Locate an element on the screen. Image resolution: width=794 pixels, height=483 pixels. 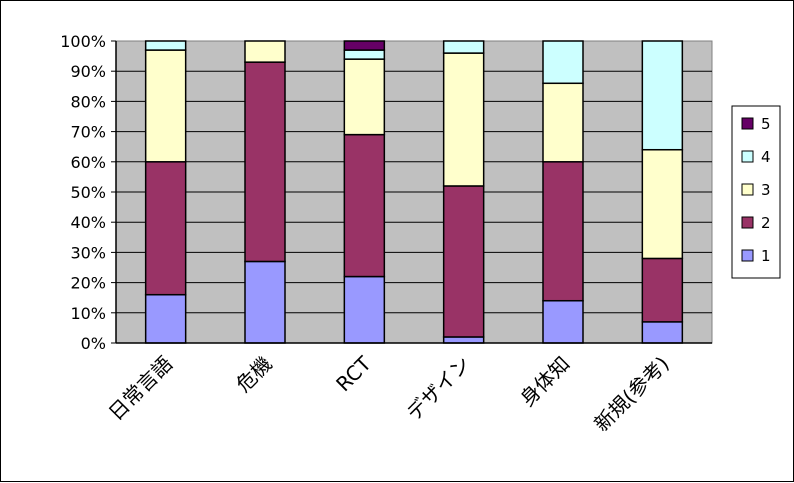
y-tick-label: 40% is located at coordinates (88, 222).